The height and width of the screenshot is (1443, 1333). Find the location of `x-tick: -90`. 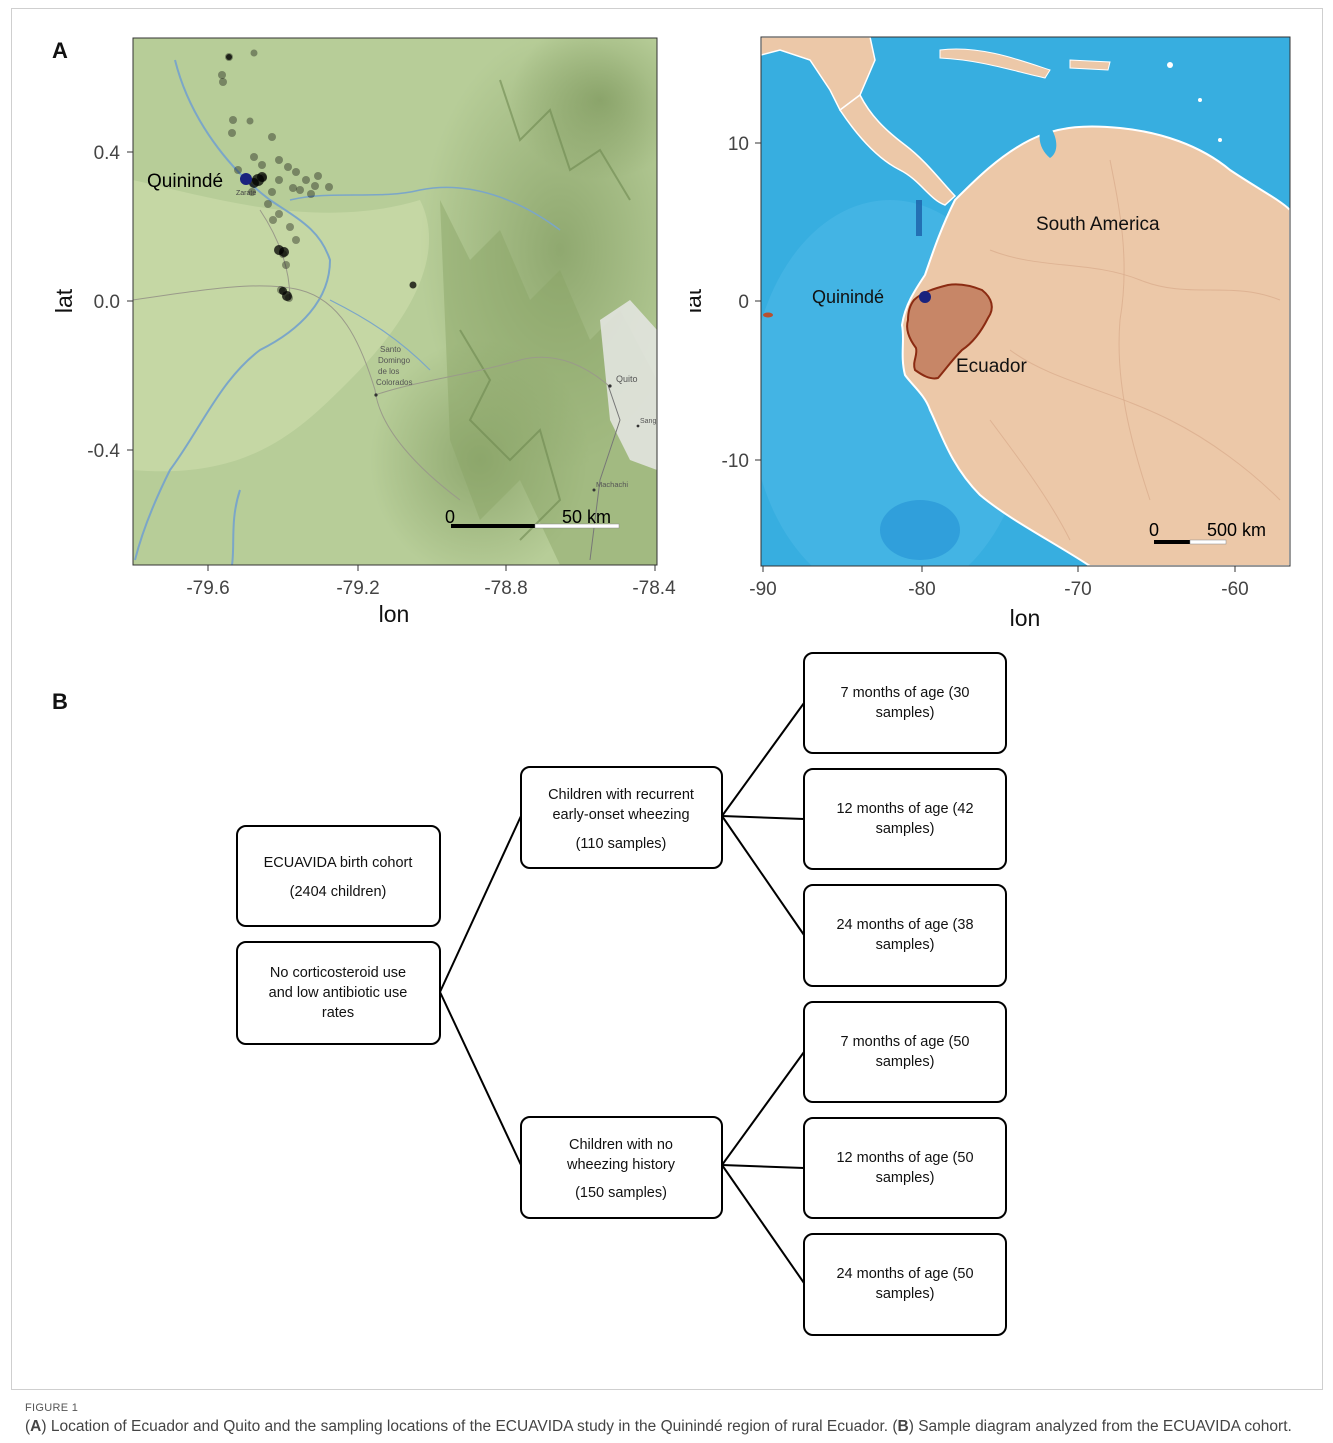

x-tick: -90 is located at coordinates (762, 589).